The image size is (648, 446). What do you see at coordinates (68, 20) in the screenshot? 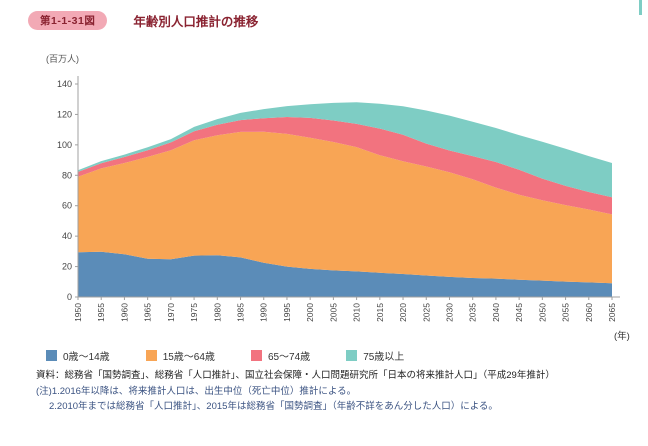
I see `figure-number-badge: 第1-1-31図` at bounding box center [68, 20].